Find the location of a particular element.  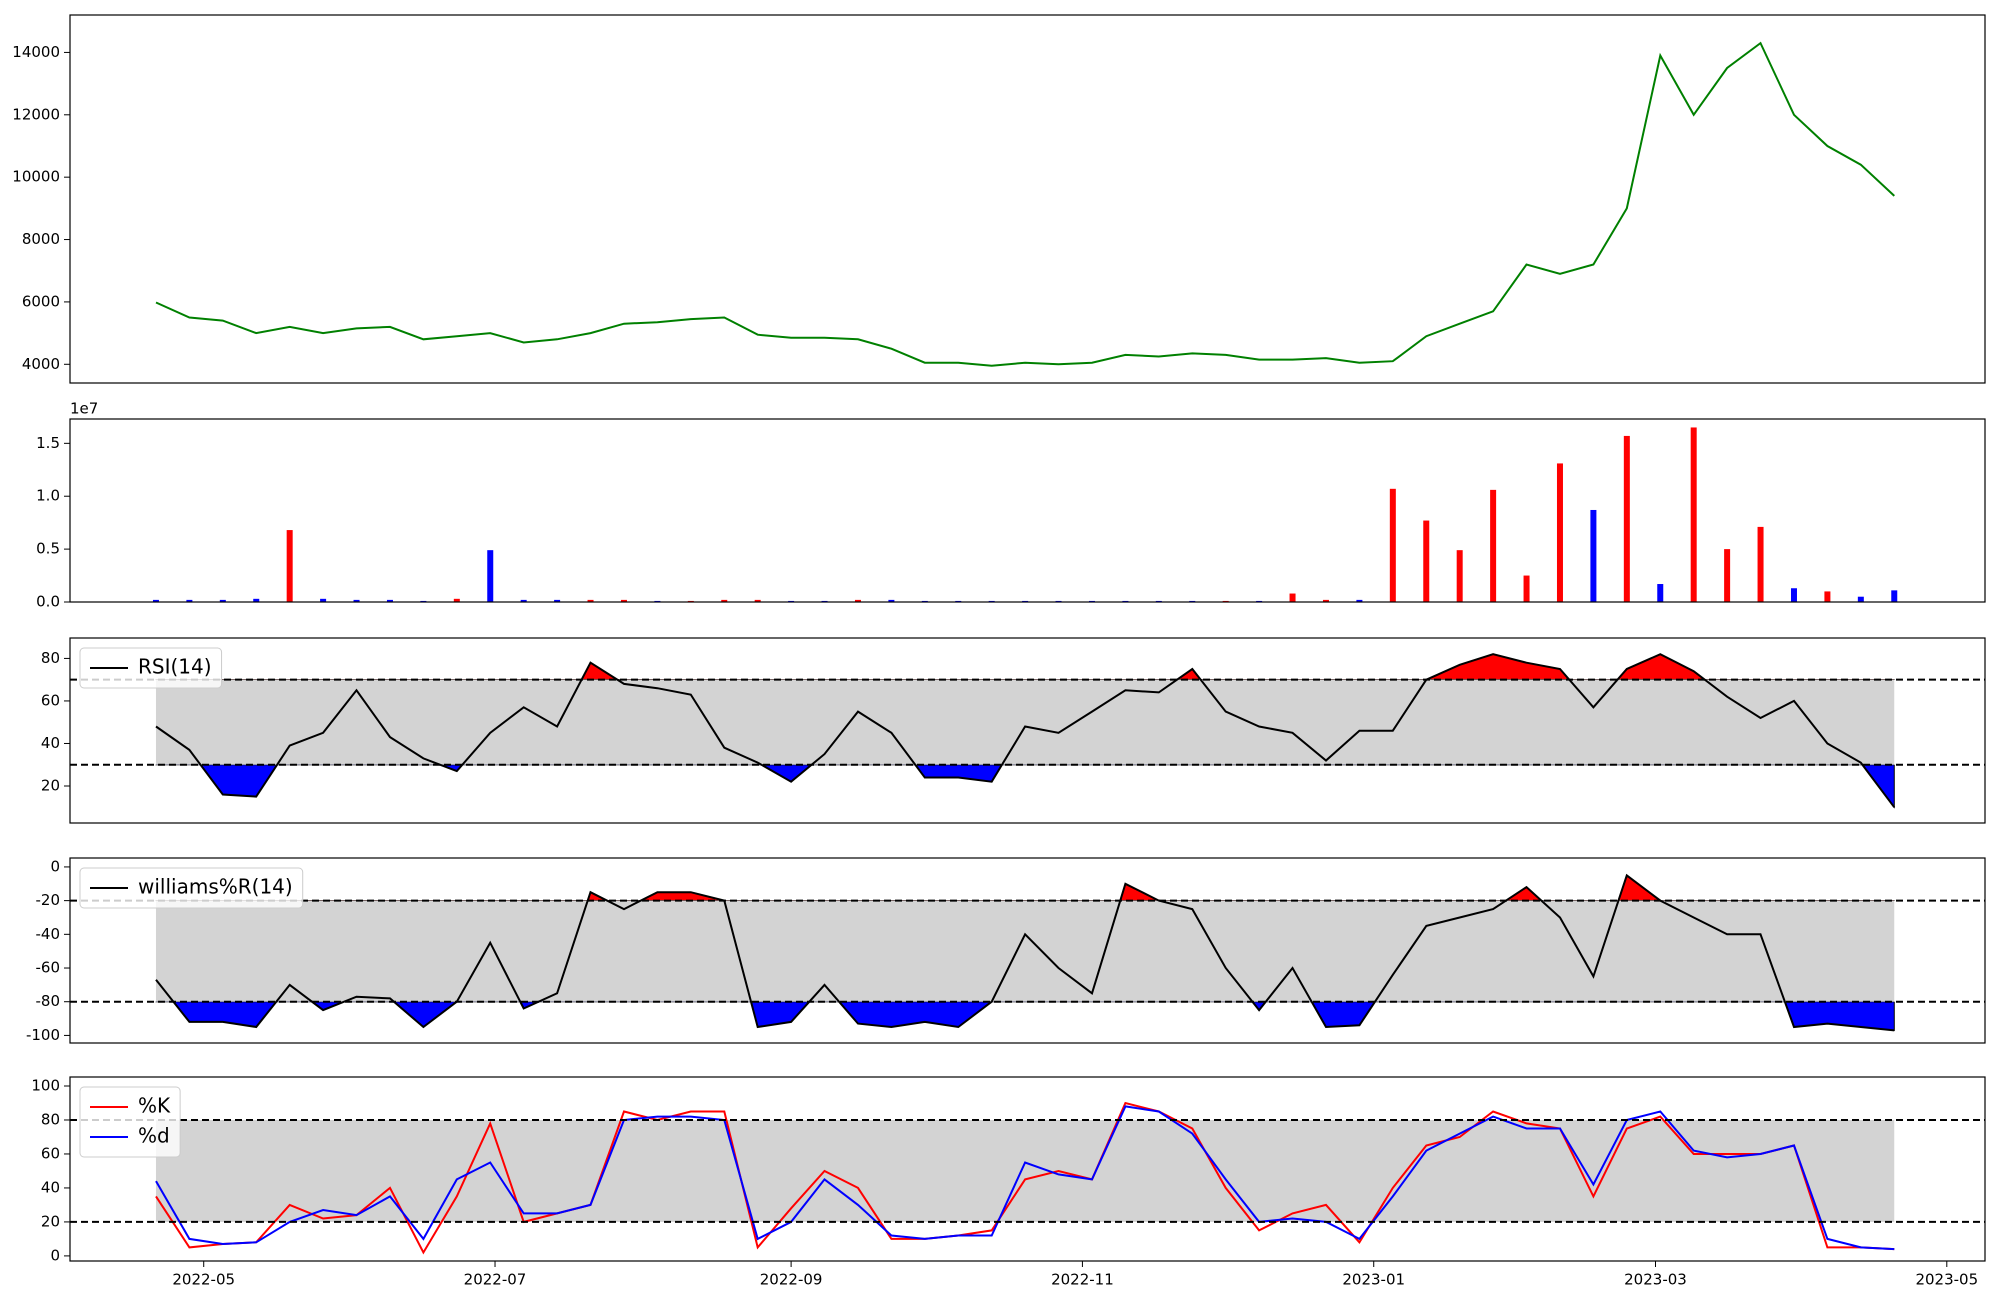

y-tick-label: 8000 is located at coordinates (41, 239).